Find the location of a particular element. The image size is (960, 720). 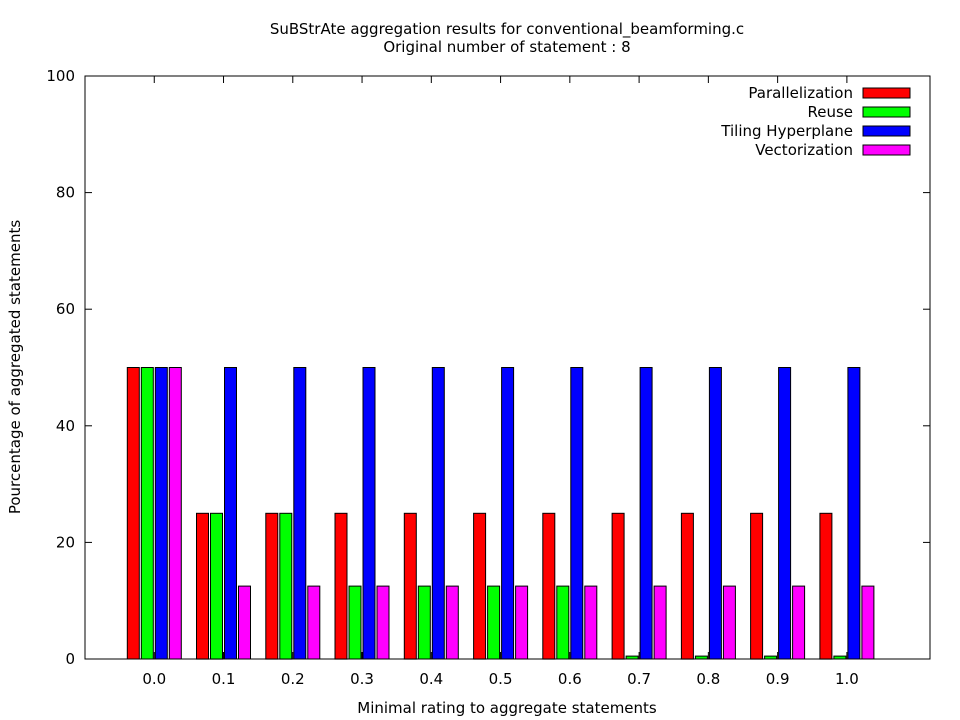

bar-parallelization-0.2 is located at coordinates (272, 586).